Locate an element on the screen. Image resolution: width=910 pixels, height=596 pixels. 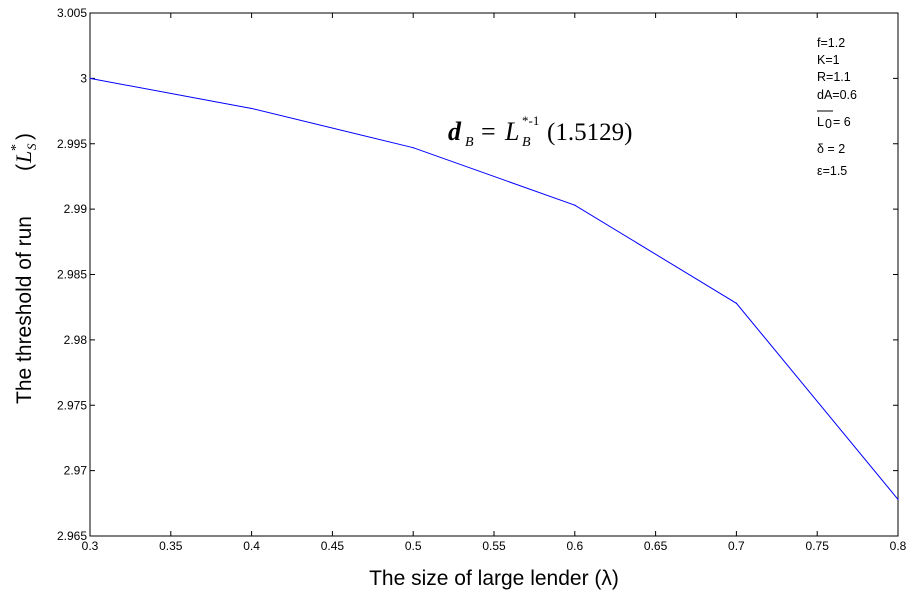
param-epsilon: ε=1.5 is located at coordinates (832, 171).